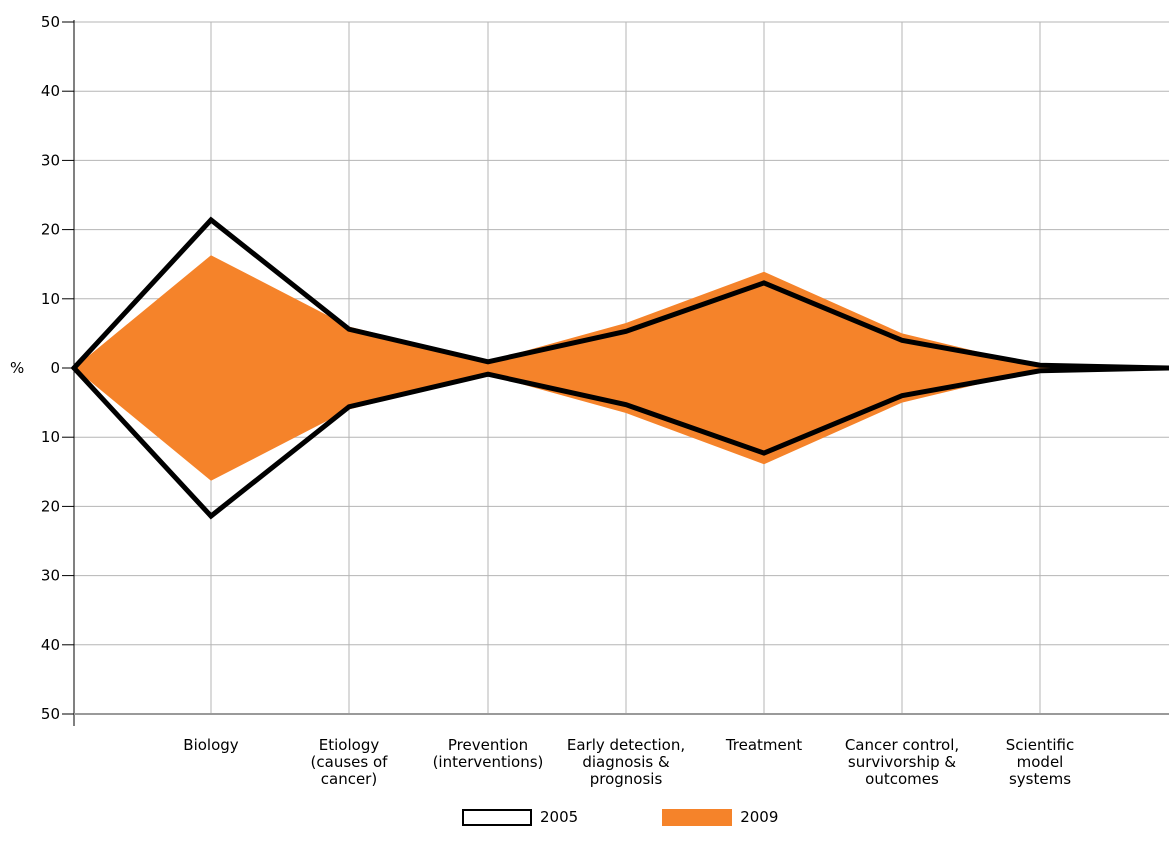 The height and width of the screenshot is (855, 1169). I want to click on x-category-label: Etiology (causes of cancer), so click(350, 762).